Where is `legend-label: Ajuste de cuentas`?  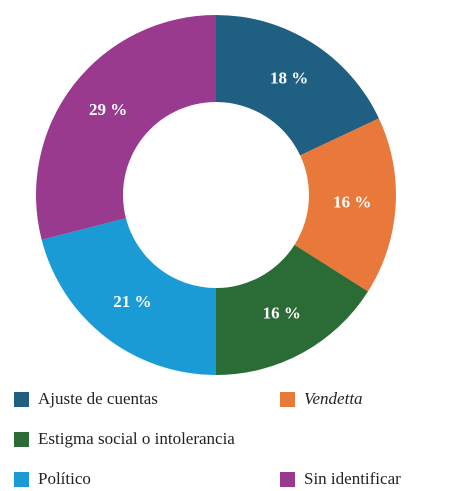 legend-label: Ajuste de cuentas is located at coordinates (98, 398).